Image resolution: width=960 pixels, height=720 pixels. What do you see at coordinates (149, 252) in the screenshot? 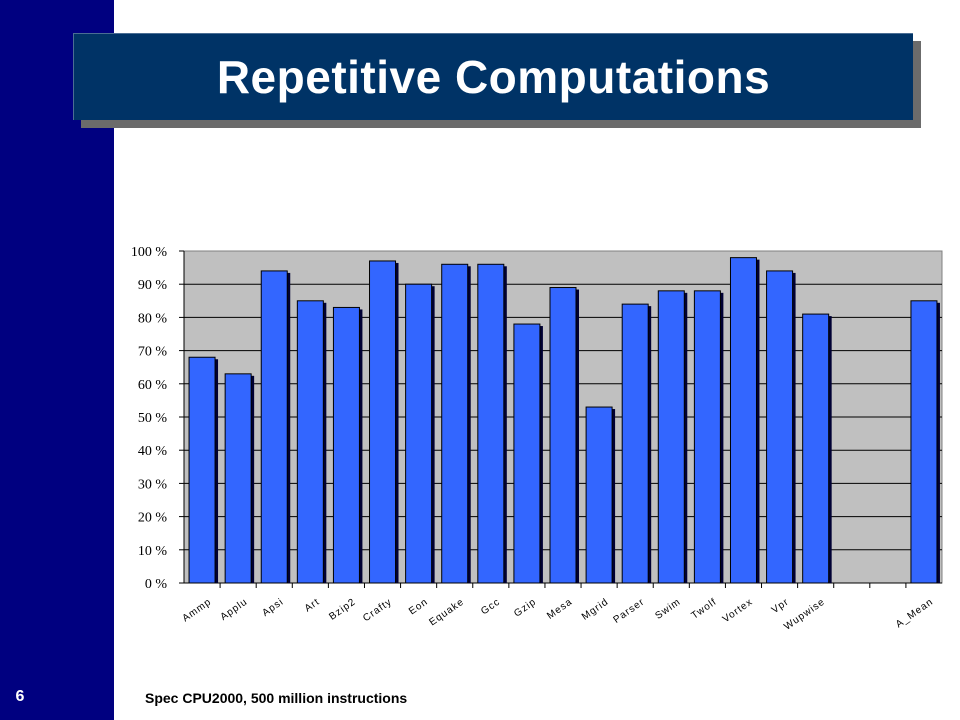
I see `y-tick-label: 100 %` at bounding box center [149, 252].